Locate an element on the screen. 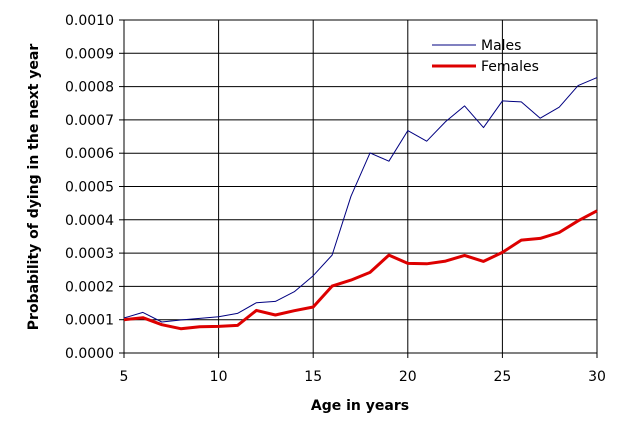  x-tick-label: 5 is located at coordinates (124, 377).